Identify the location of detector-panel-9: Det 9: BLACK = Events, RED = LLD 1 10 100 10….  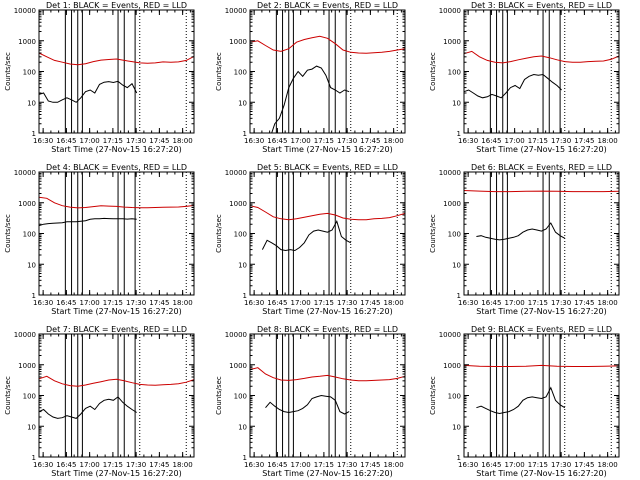
(524, 401).